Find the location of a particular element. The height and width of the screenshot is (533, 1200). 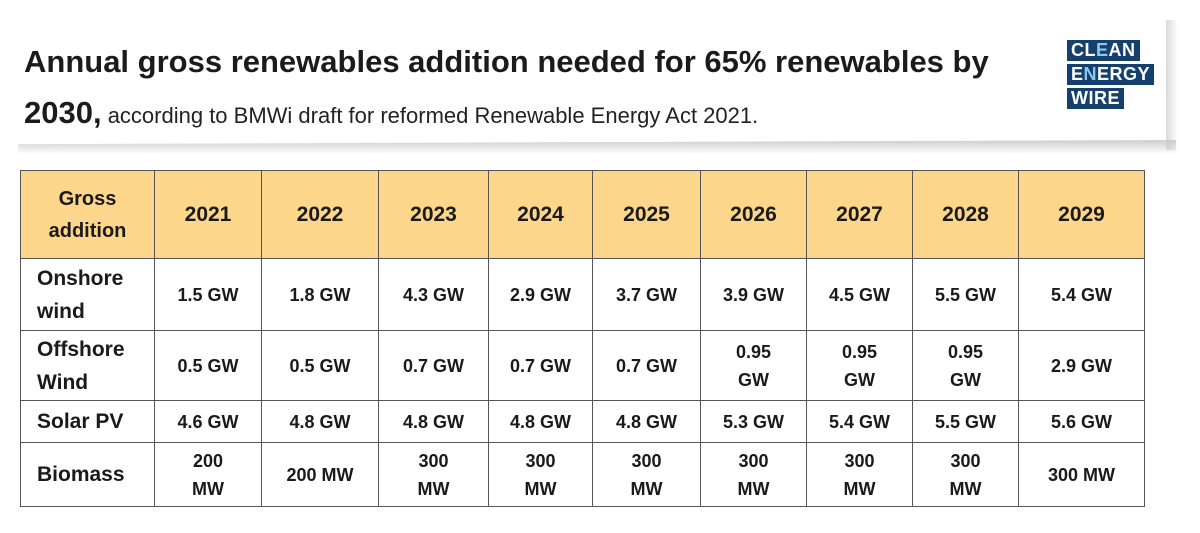

logo-word-energy: ENERGY is located at coordinates (1111, 74).